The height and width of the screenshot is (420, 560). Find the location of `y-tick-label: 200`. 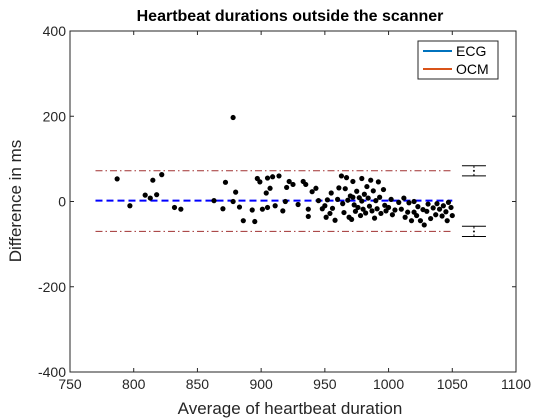

y-tick-label: 200 is located at coordinates (55, 116).